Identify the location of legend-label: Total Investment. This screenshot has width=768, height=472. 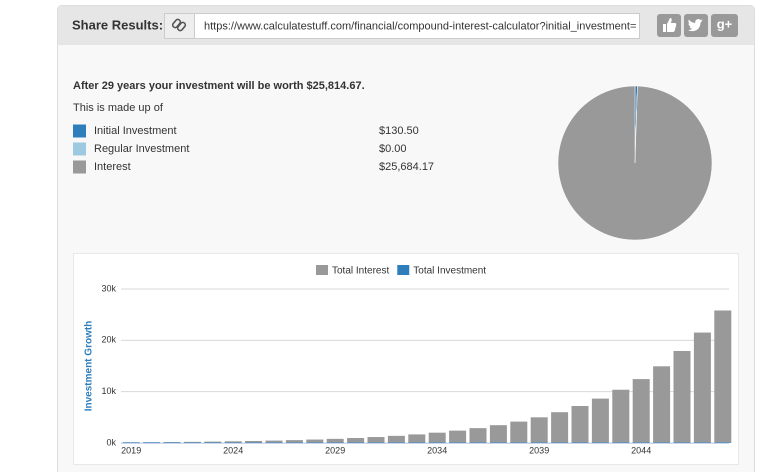
(449, 271).